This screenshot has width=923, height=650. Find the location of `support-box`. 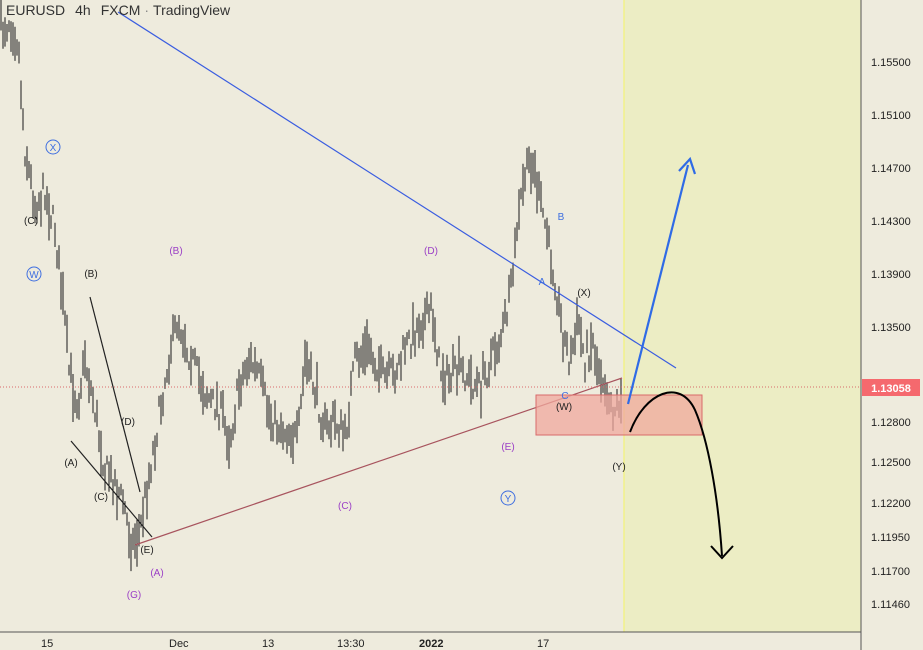

support-box is located at coordinates (619, 415).